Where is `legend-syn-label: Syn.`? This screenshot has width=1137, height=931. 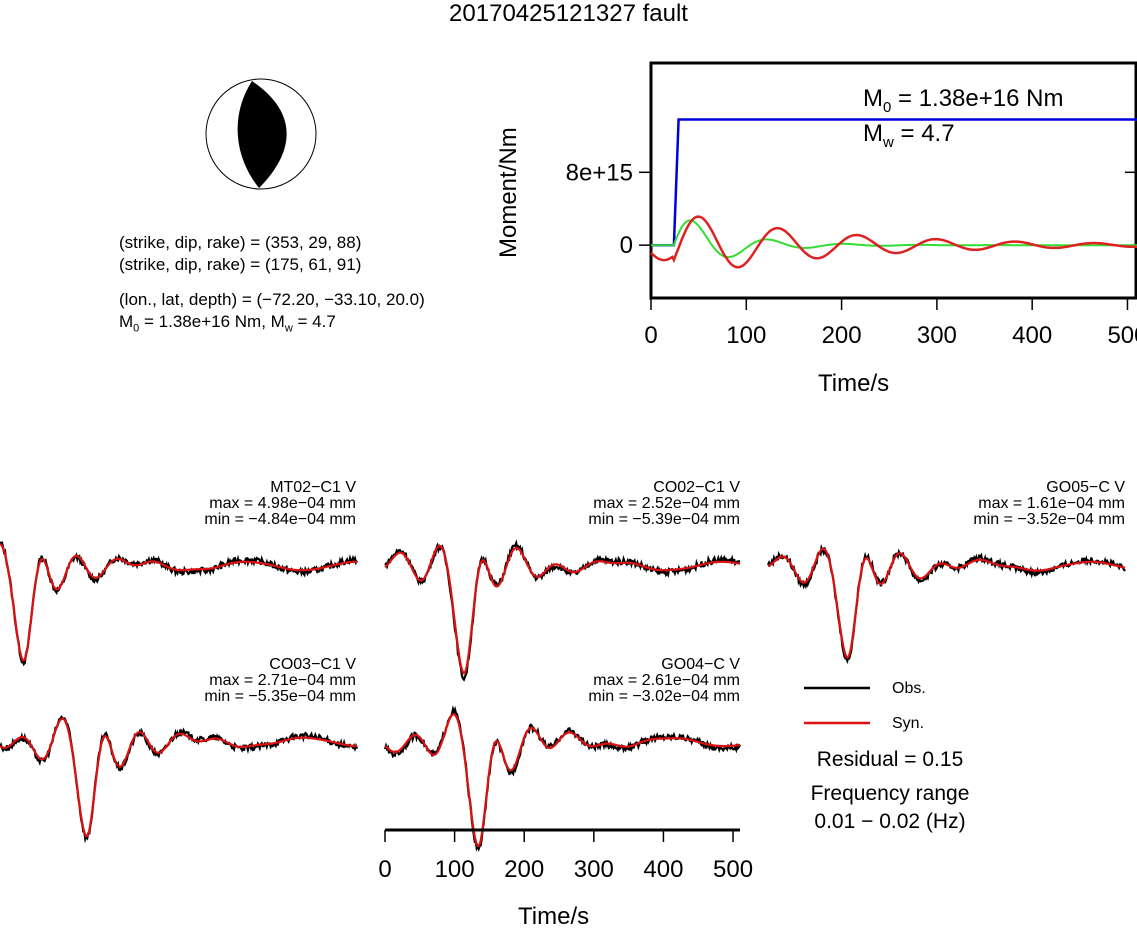 legend-syn-label: Syn. is located at coordinates (908, 723).